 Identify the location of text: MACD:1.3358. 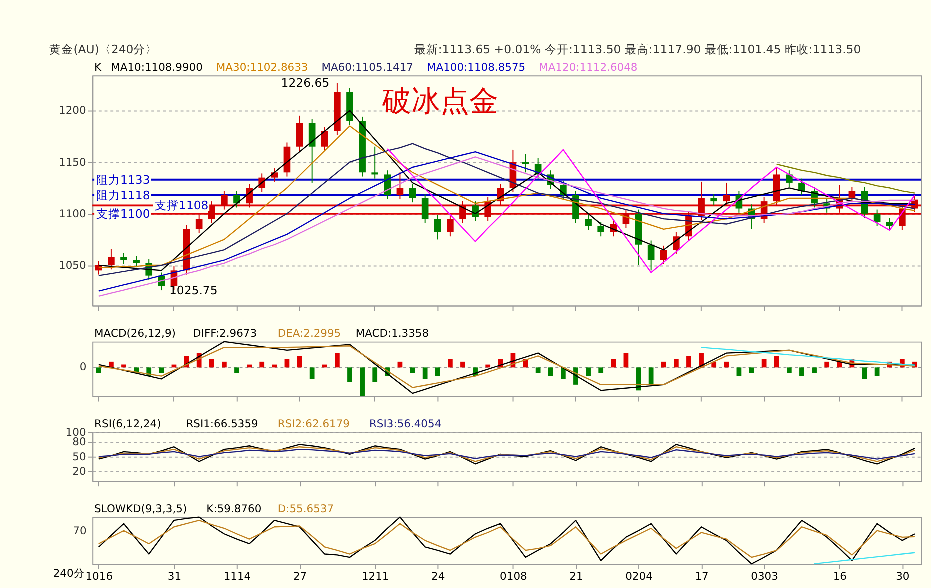
(393, 333).